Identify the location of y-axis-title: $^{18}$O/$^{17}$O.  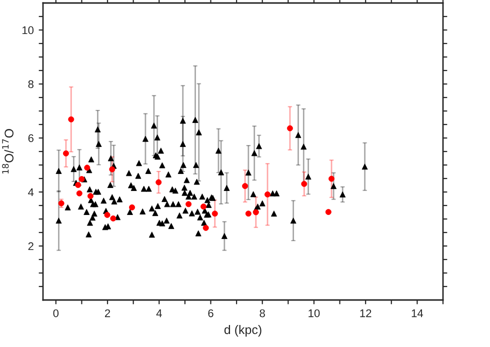
(8, 151).